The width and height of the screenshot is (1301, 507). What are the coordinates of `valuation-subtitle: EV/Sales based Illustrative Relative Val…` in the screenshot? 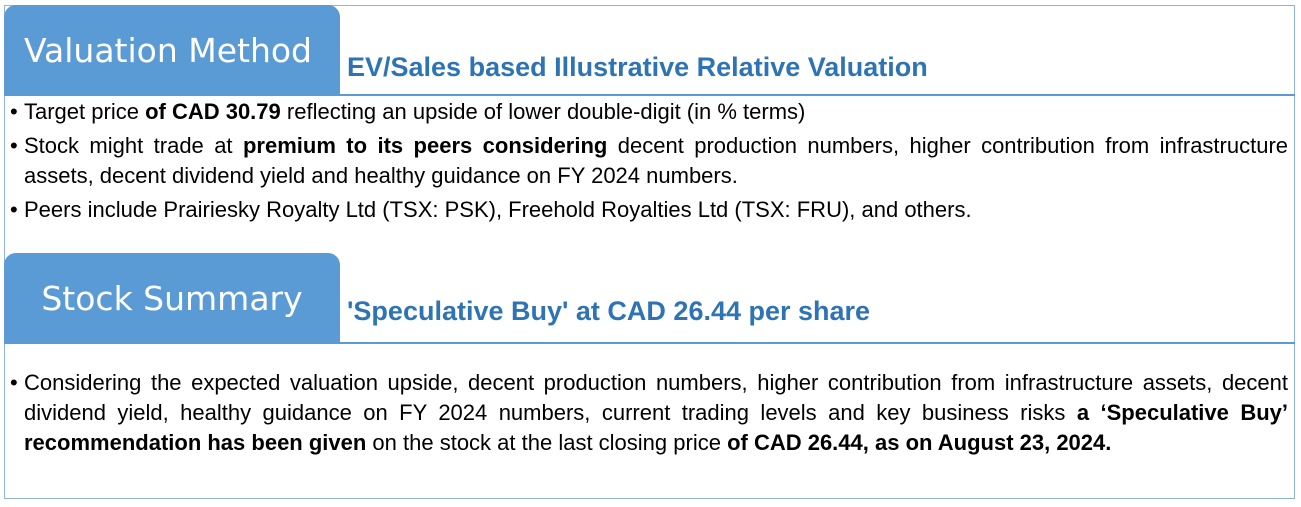 It's located at (637, 67).